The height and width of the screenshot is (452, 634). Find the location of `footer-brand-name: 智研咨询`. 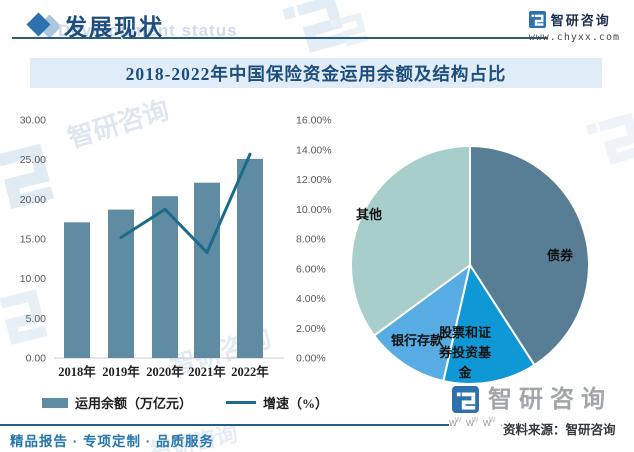

footer-brand-name: 智研咨询 is located at coordinates (550, 399).